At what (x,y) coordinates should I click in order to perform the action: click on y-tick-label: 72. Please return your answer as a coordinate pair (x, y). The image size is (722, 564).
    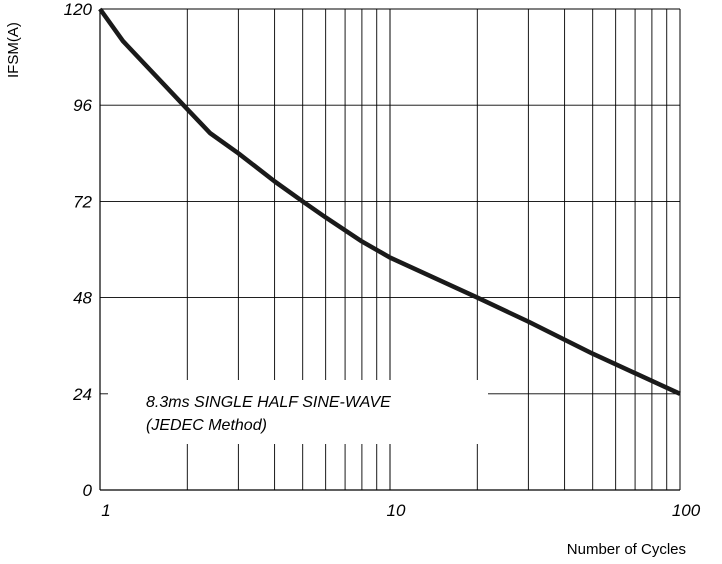
    Looking at the image, I should click on (82, 201).